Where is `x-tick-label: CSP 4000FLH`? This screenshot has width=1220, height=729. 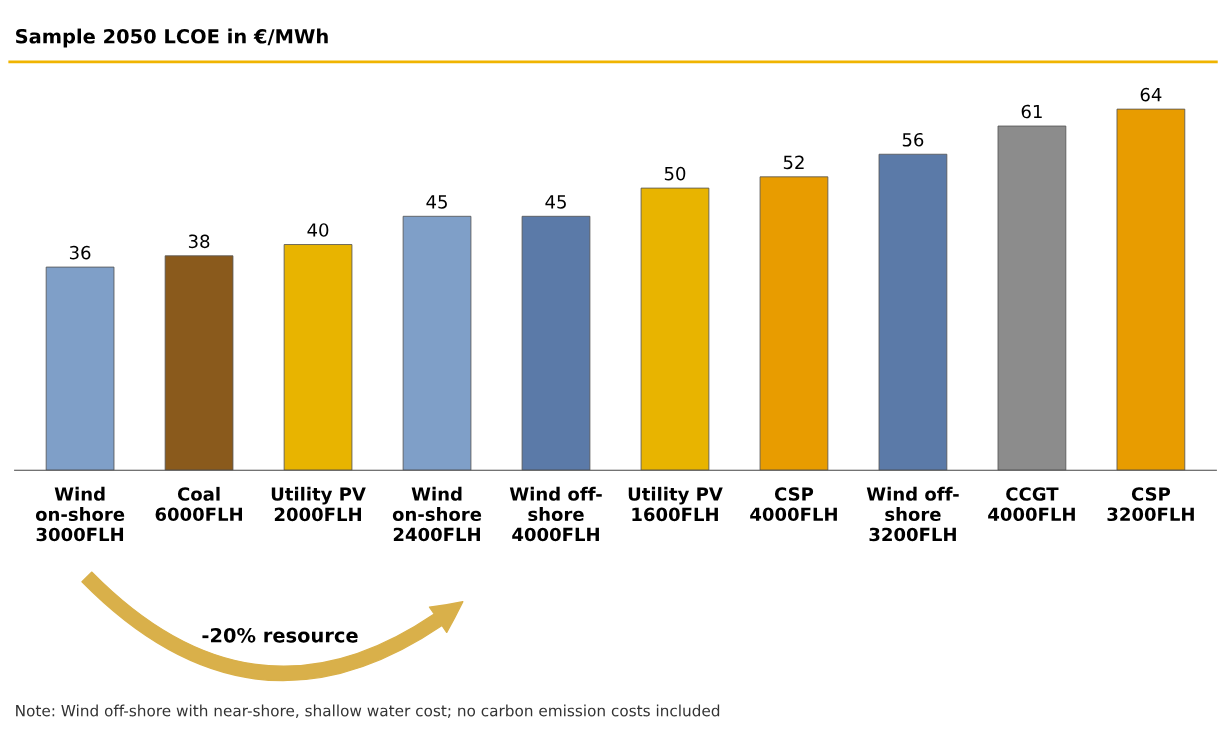 x-tick-label: CSP 4000FLH is located at coordinates (793, 504).